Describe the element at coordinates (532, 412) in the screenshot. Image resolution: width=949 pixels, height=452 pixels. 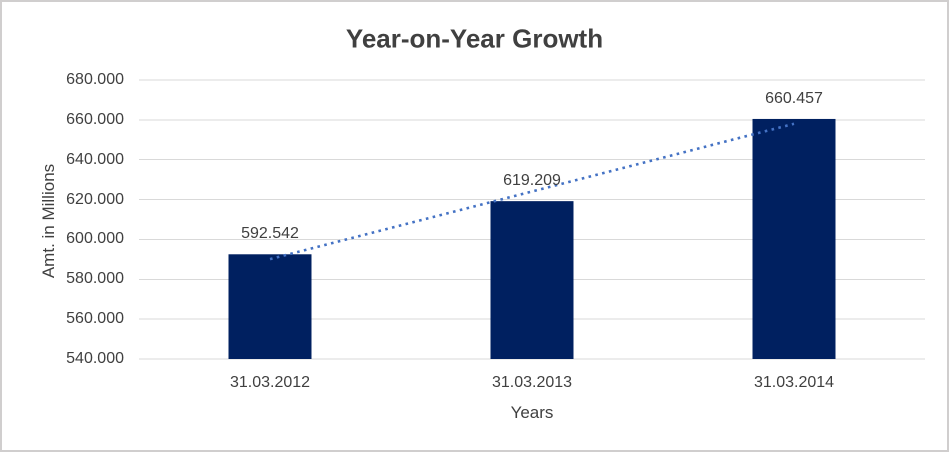
I see `x-axis-title: Years` at that location.